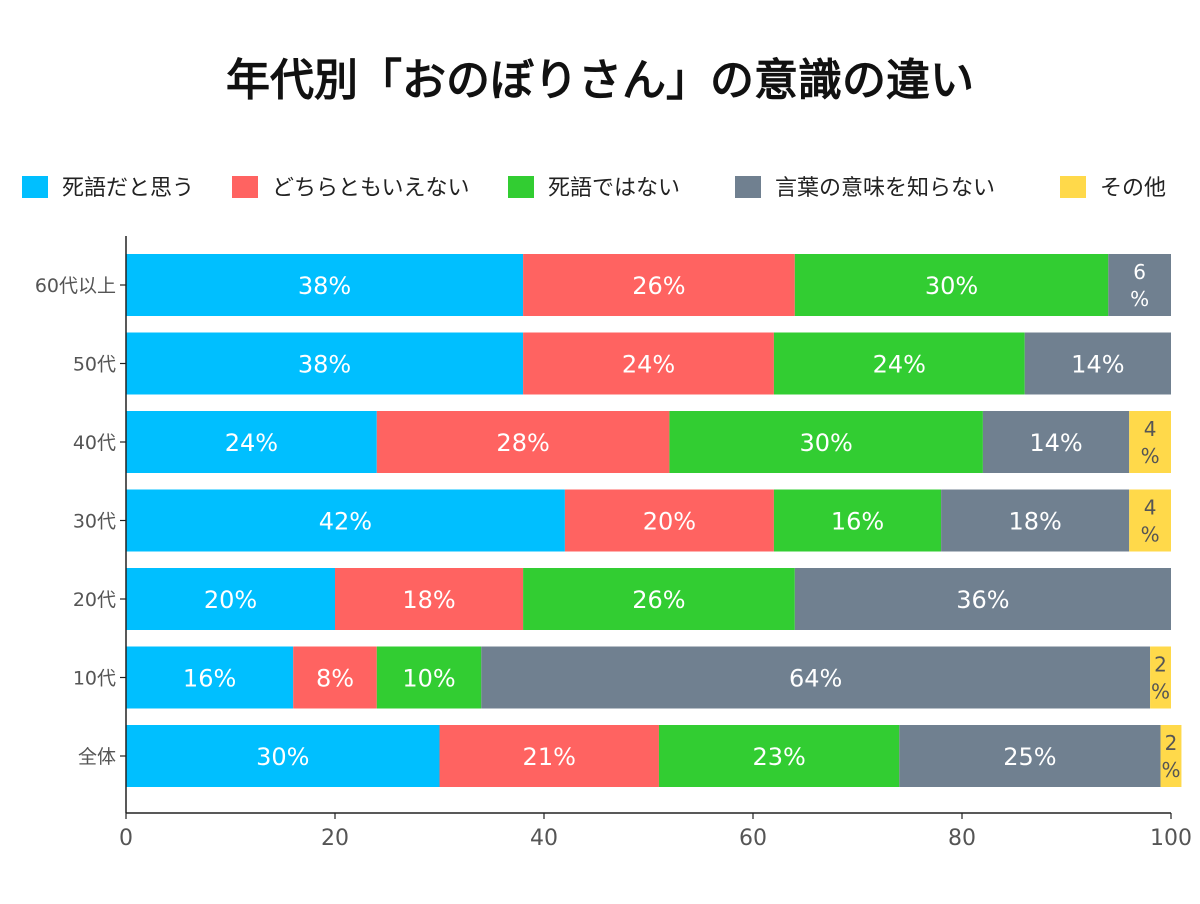  Describe the element at coordinates (94, 522) in the screenshot. I see `y-tick-label: 30代` at that location.